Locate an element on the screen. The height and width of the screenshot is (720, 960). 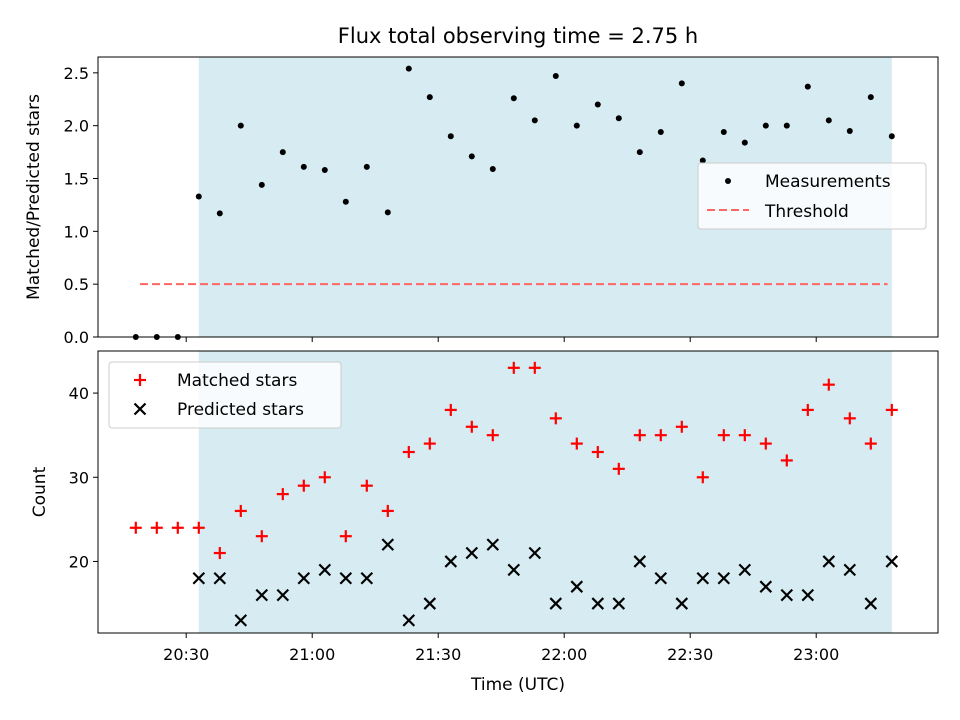
top-y-ticks: 0.0 0.5 1.0 1.5 2.0 2.5 is located at coordinates (81, 205).